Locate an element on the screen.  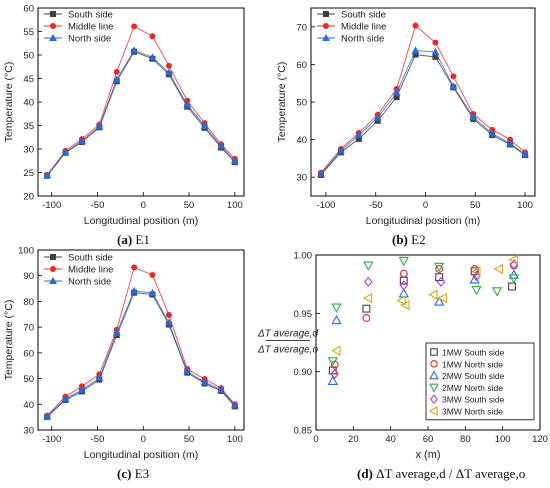
x-tick-label: 20 is located at coordinates (353, 439).